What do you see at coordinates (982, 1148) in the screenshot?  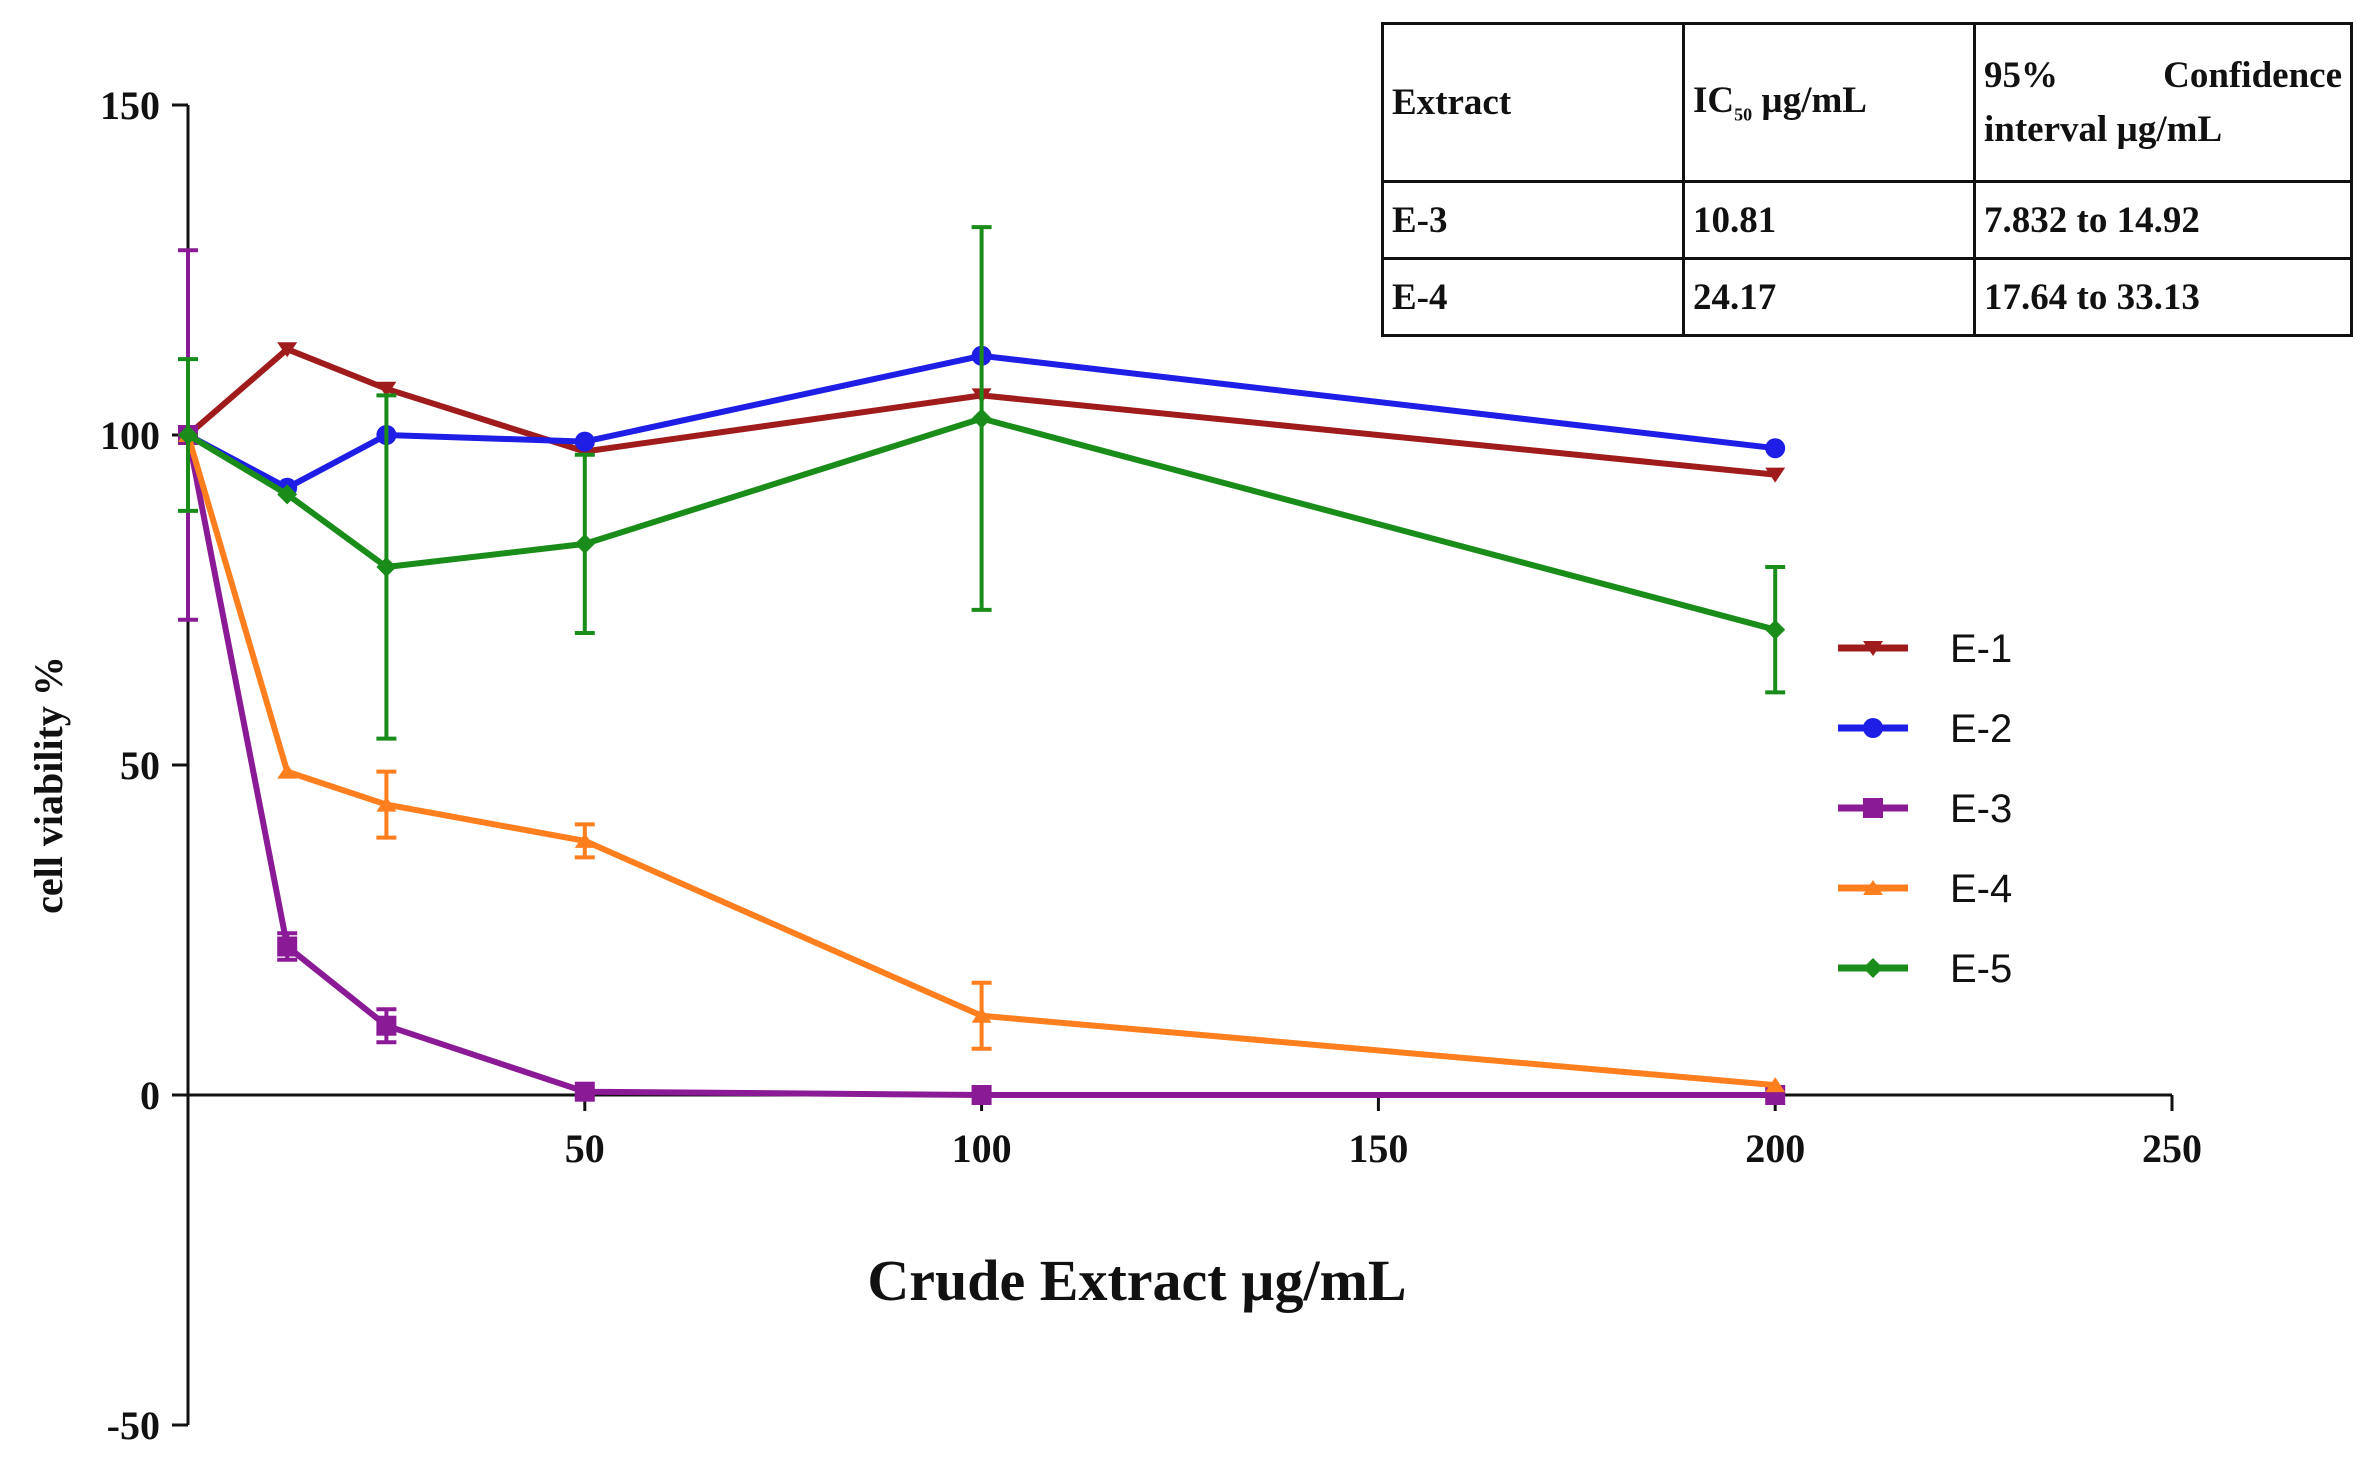 I see `x-tick-label: 100` at bounding box center [982, 1148].